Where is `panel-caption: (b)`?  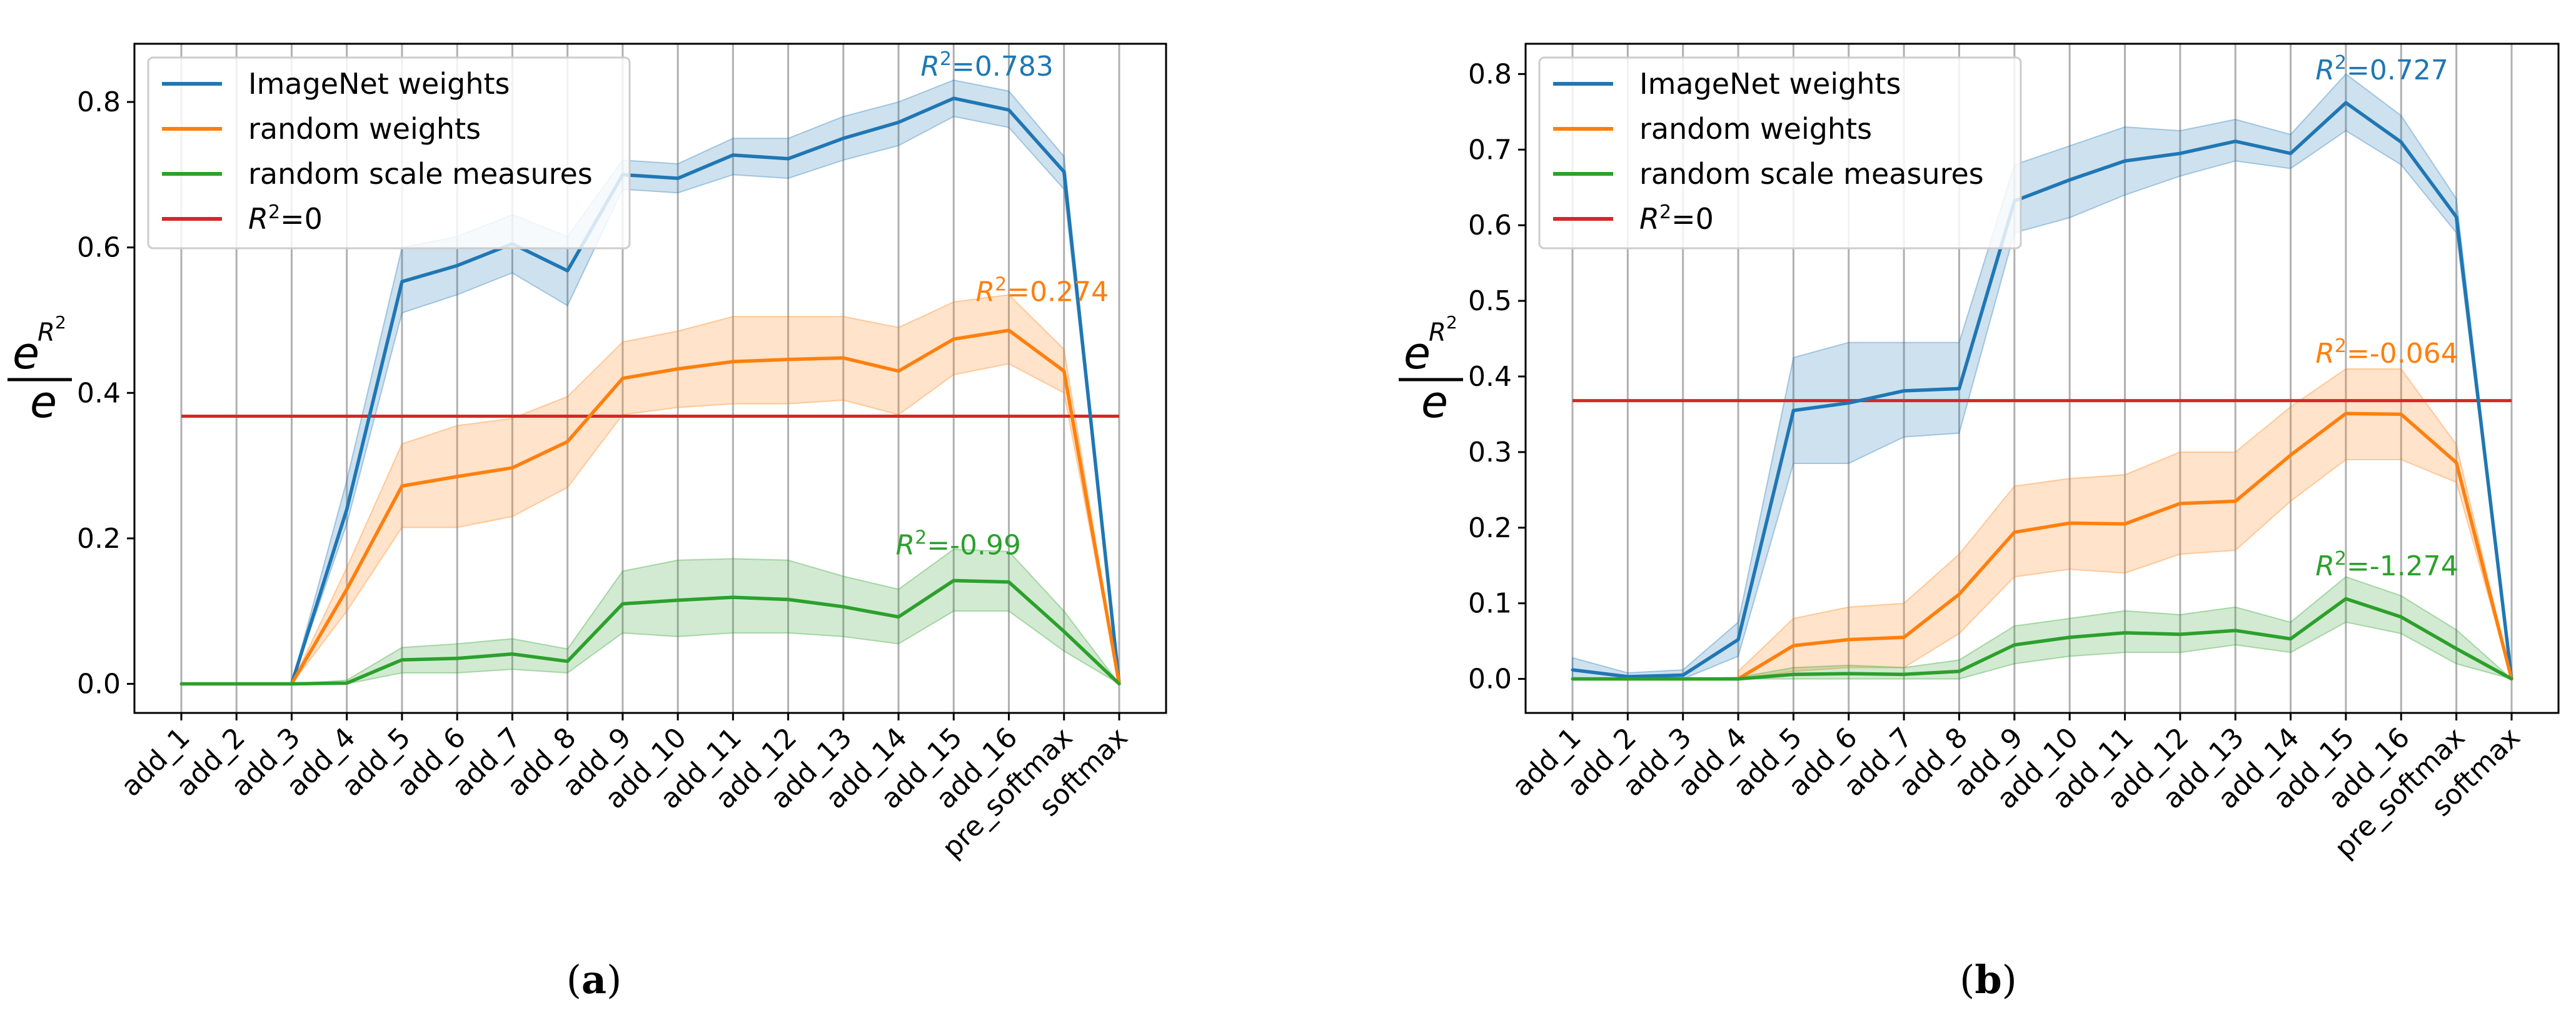 panel-caption: (b) is located at coordinates (1988, 980).